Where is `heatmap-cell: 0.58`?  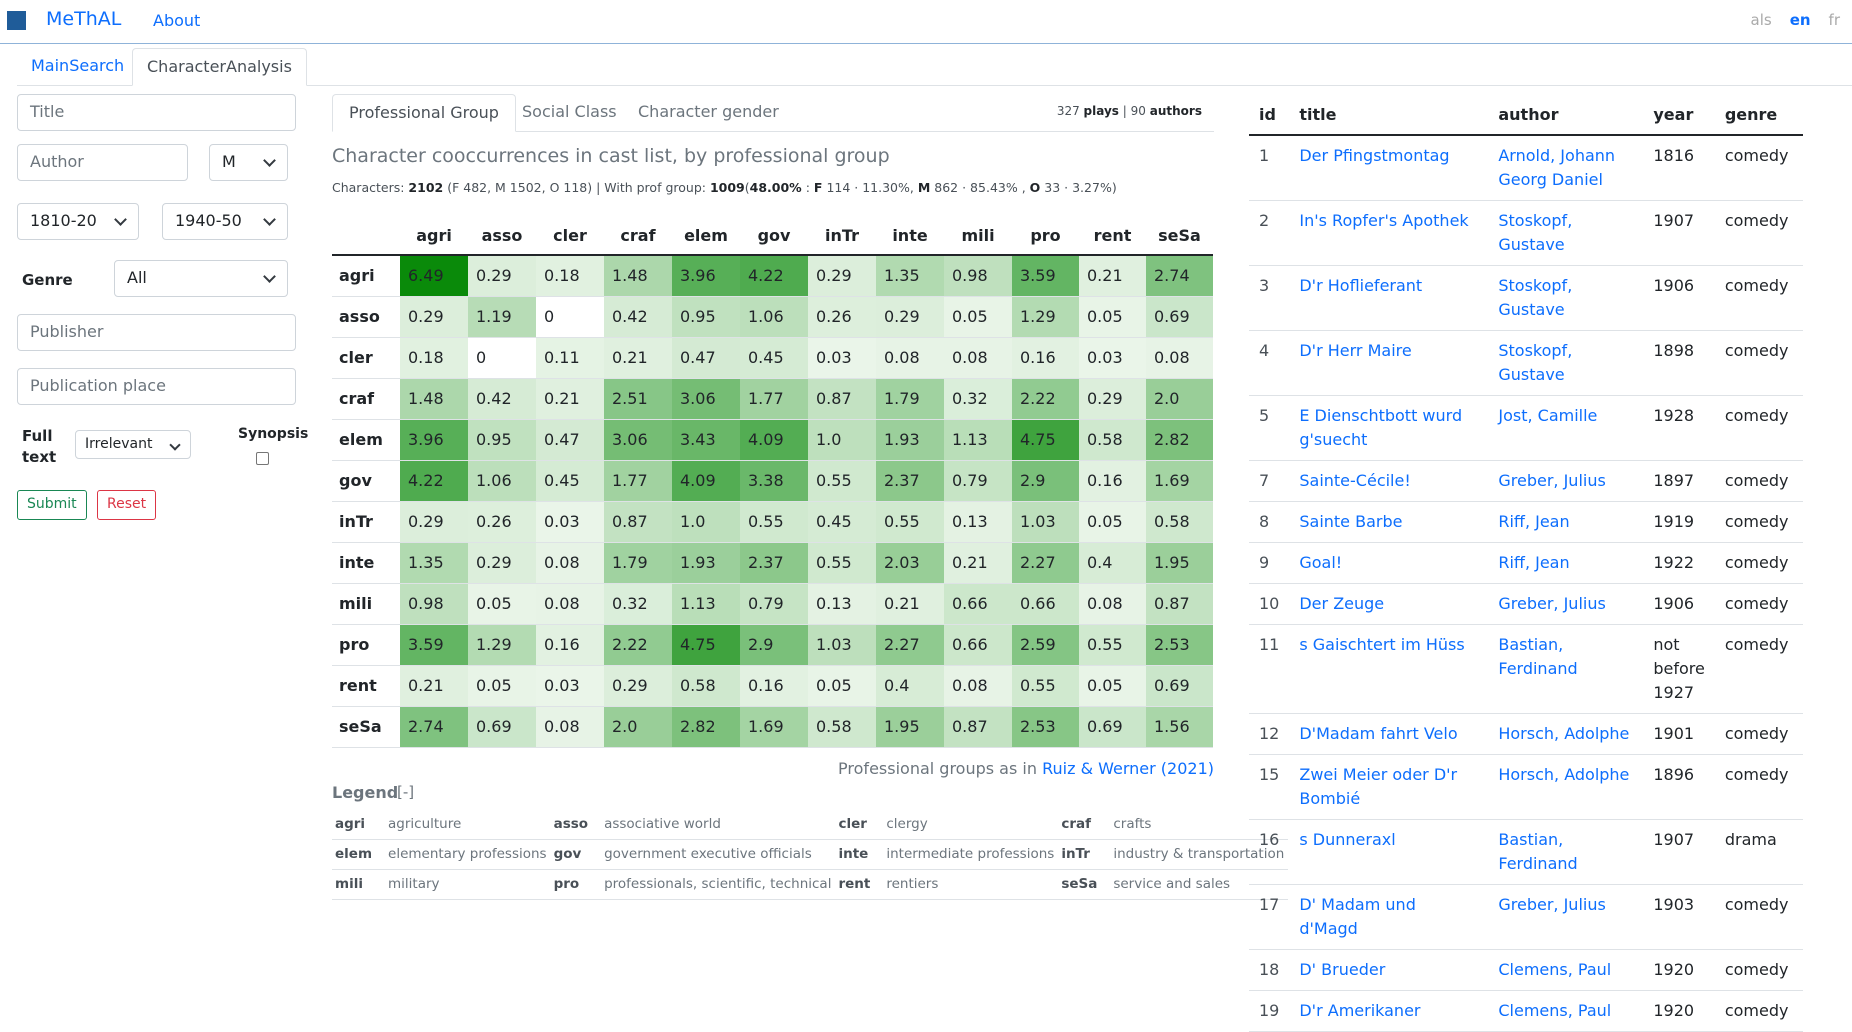
heatmap-cell: 0.58 is located at coordinates (842, 727).